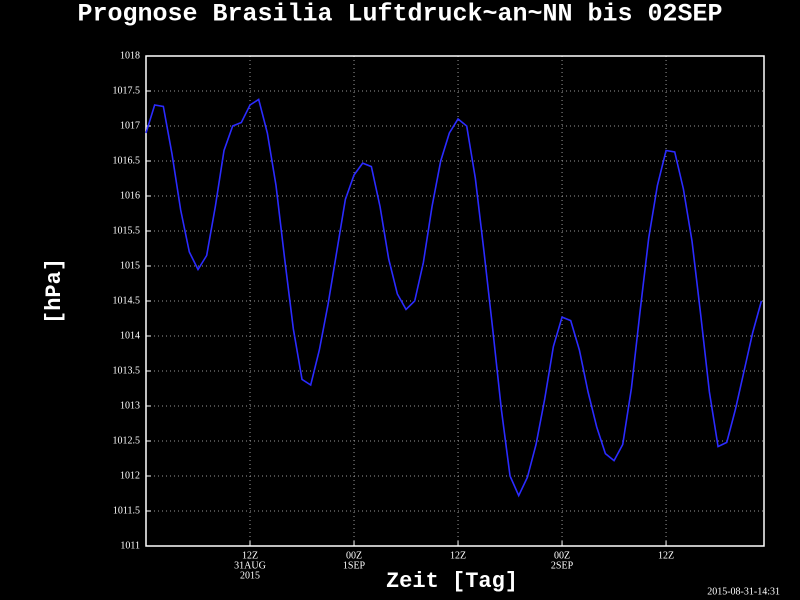 Image resolution: width=800 pixels, height=600 pixels. What do you see at coordinates (127, 230) in the screenshot?
I see `y-tick-label: 1015.5` at bounding box center [127, 230].